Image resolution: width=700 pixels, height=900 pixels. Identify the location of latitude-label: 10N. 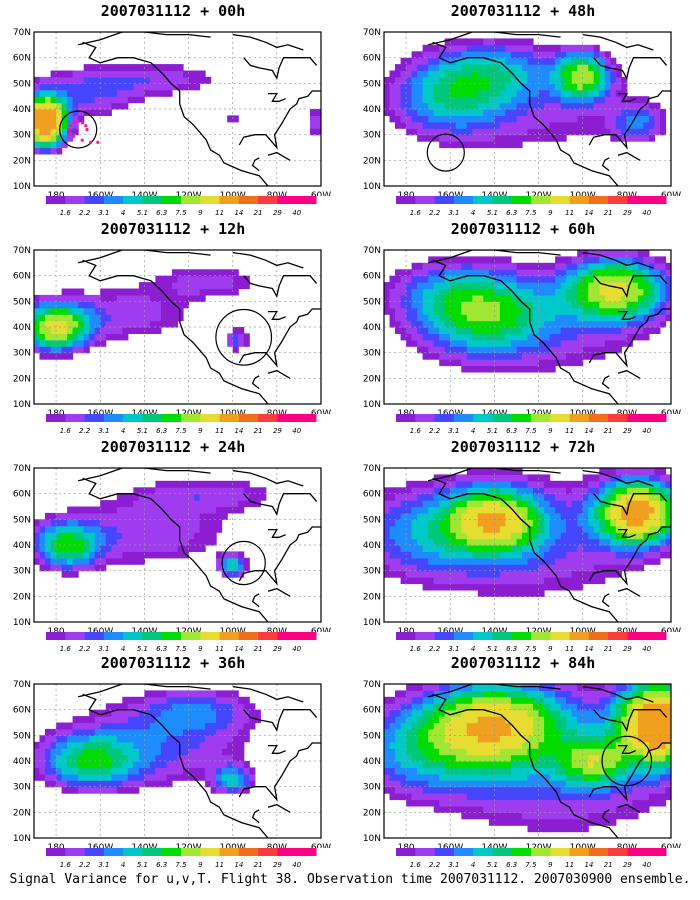
(22, 187).